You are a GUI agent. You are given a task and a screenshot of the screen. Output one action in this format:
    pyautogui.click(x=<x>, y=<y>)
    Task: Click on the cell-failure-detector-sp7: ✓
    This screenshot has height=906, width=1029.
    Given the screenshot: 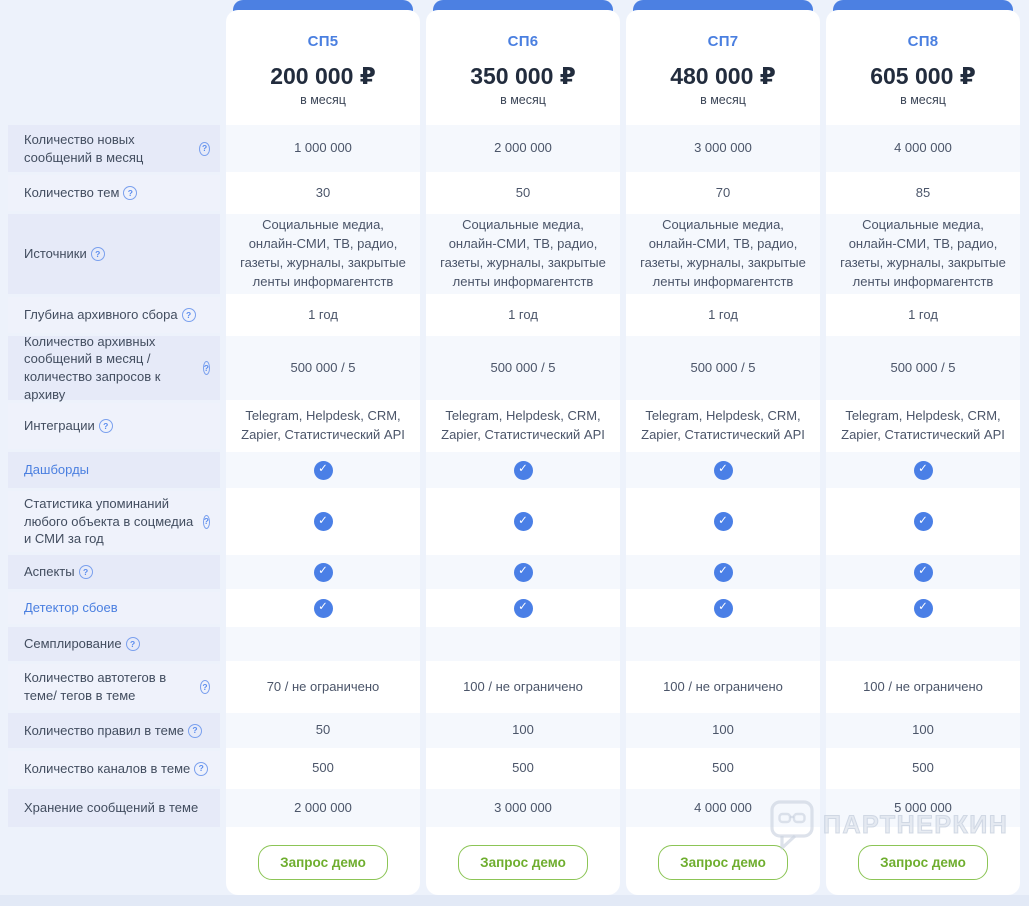 What is the action you would take?
    pyautogui.click(x=723, y=608)
    